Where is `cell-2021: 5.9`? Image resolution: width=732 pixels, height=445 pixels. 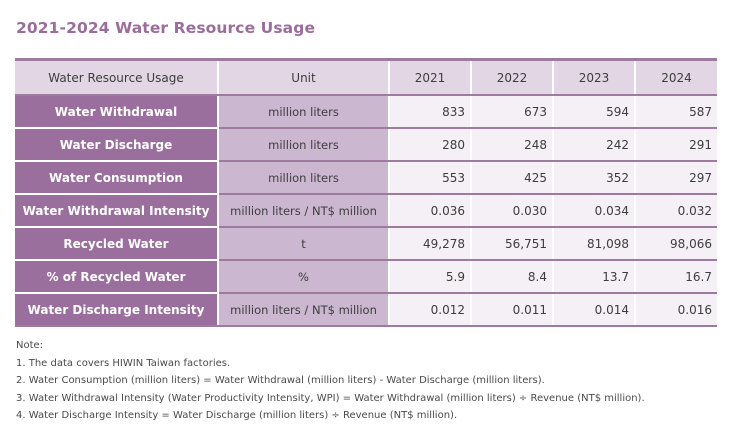 cell-2021: 5.9 is located at coordinates (430, 276).